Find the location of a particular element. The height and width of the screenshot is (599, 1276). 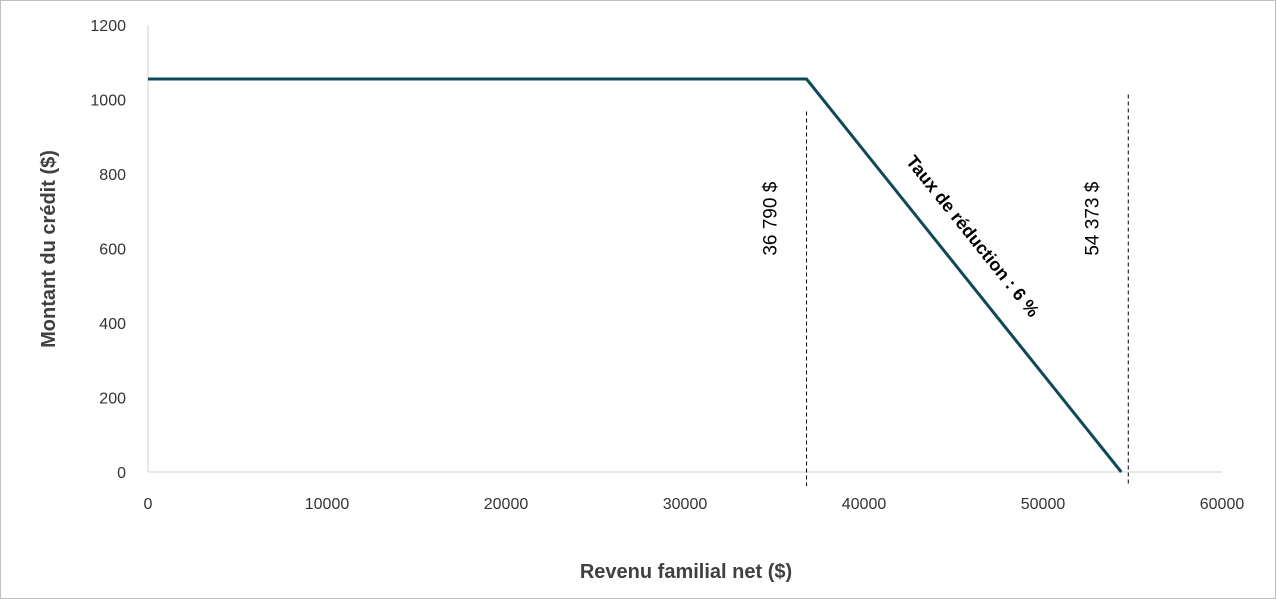

y-tick-label: 0 is located at coordinates (121, 473).